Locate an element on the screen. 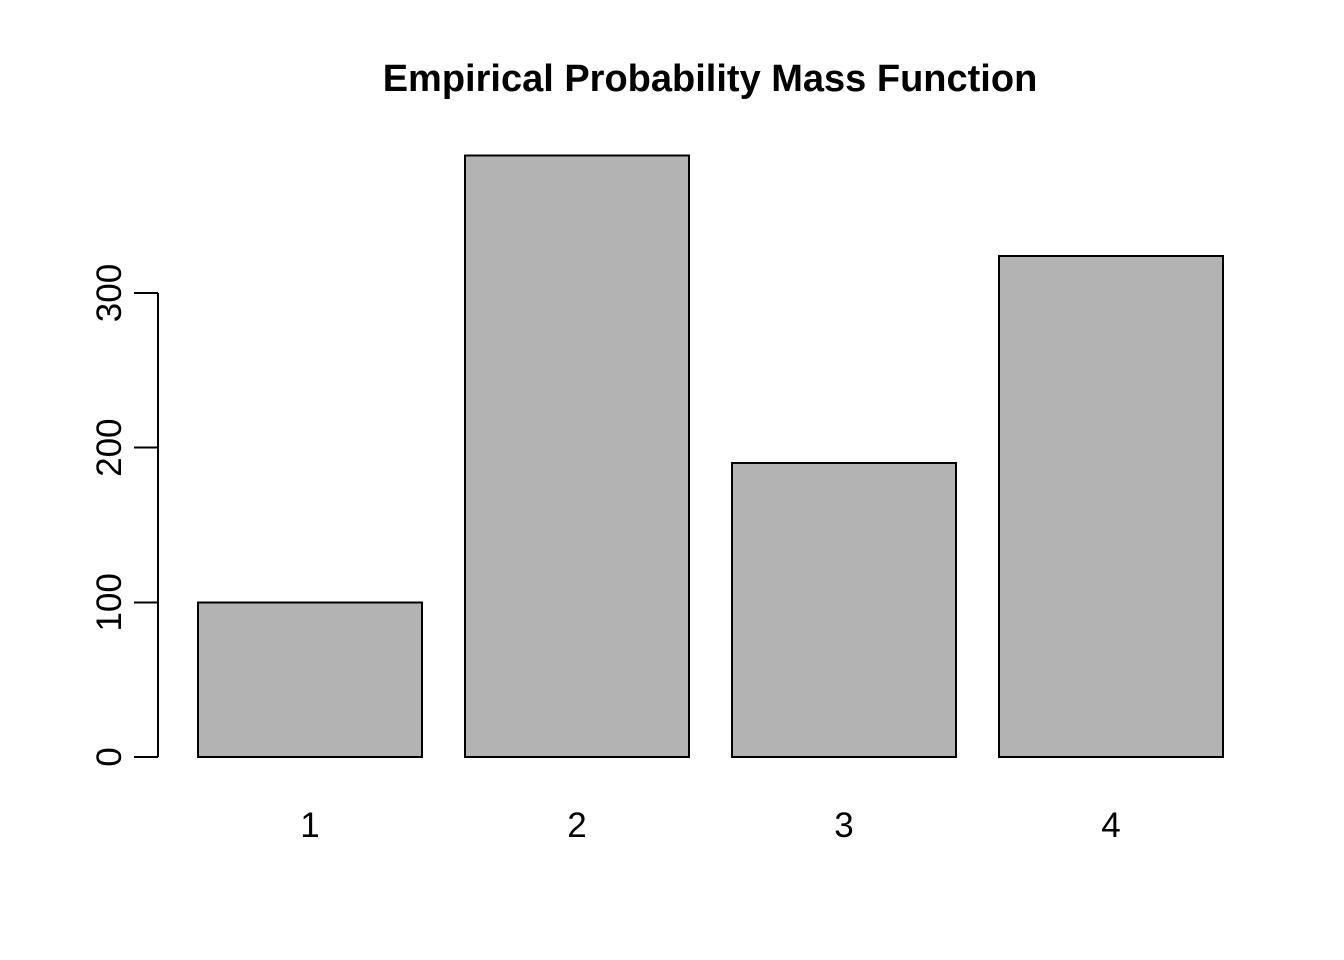 The height and width of the screenshot is (960, 1344). y-axis: 0 100 200 300 is located at coordinates (124, 515).